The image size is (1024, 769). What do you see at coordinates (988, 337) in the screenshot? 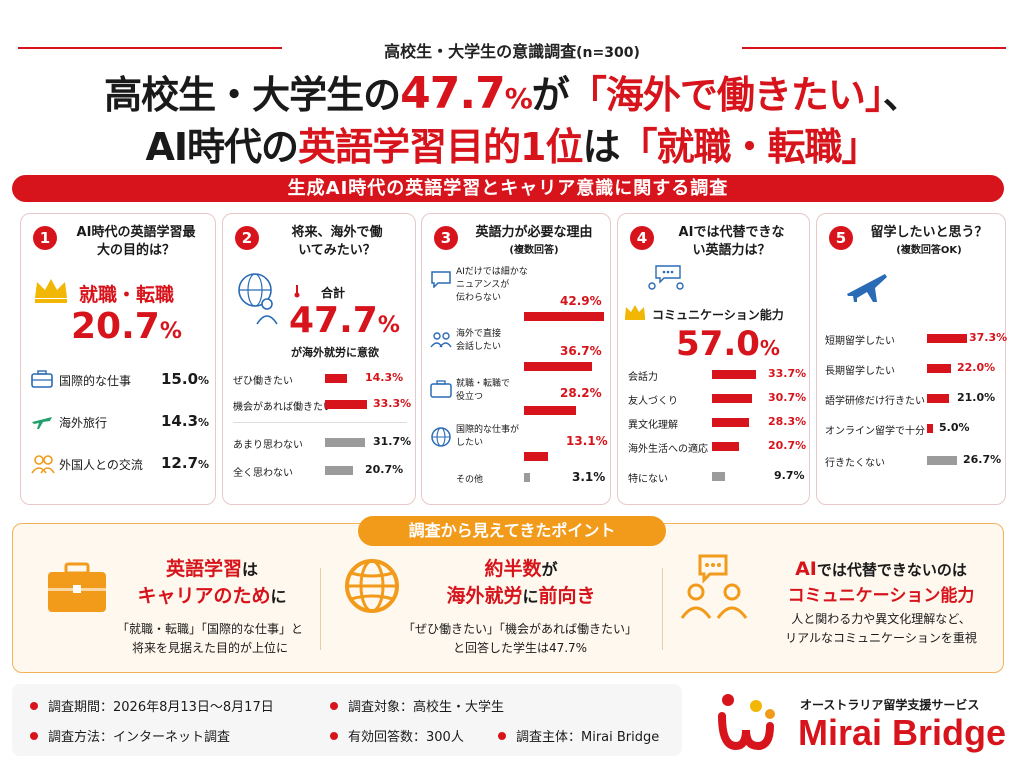
I see `study-abroad-value: 37.3%` at bounding box center [988, 337].